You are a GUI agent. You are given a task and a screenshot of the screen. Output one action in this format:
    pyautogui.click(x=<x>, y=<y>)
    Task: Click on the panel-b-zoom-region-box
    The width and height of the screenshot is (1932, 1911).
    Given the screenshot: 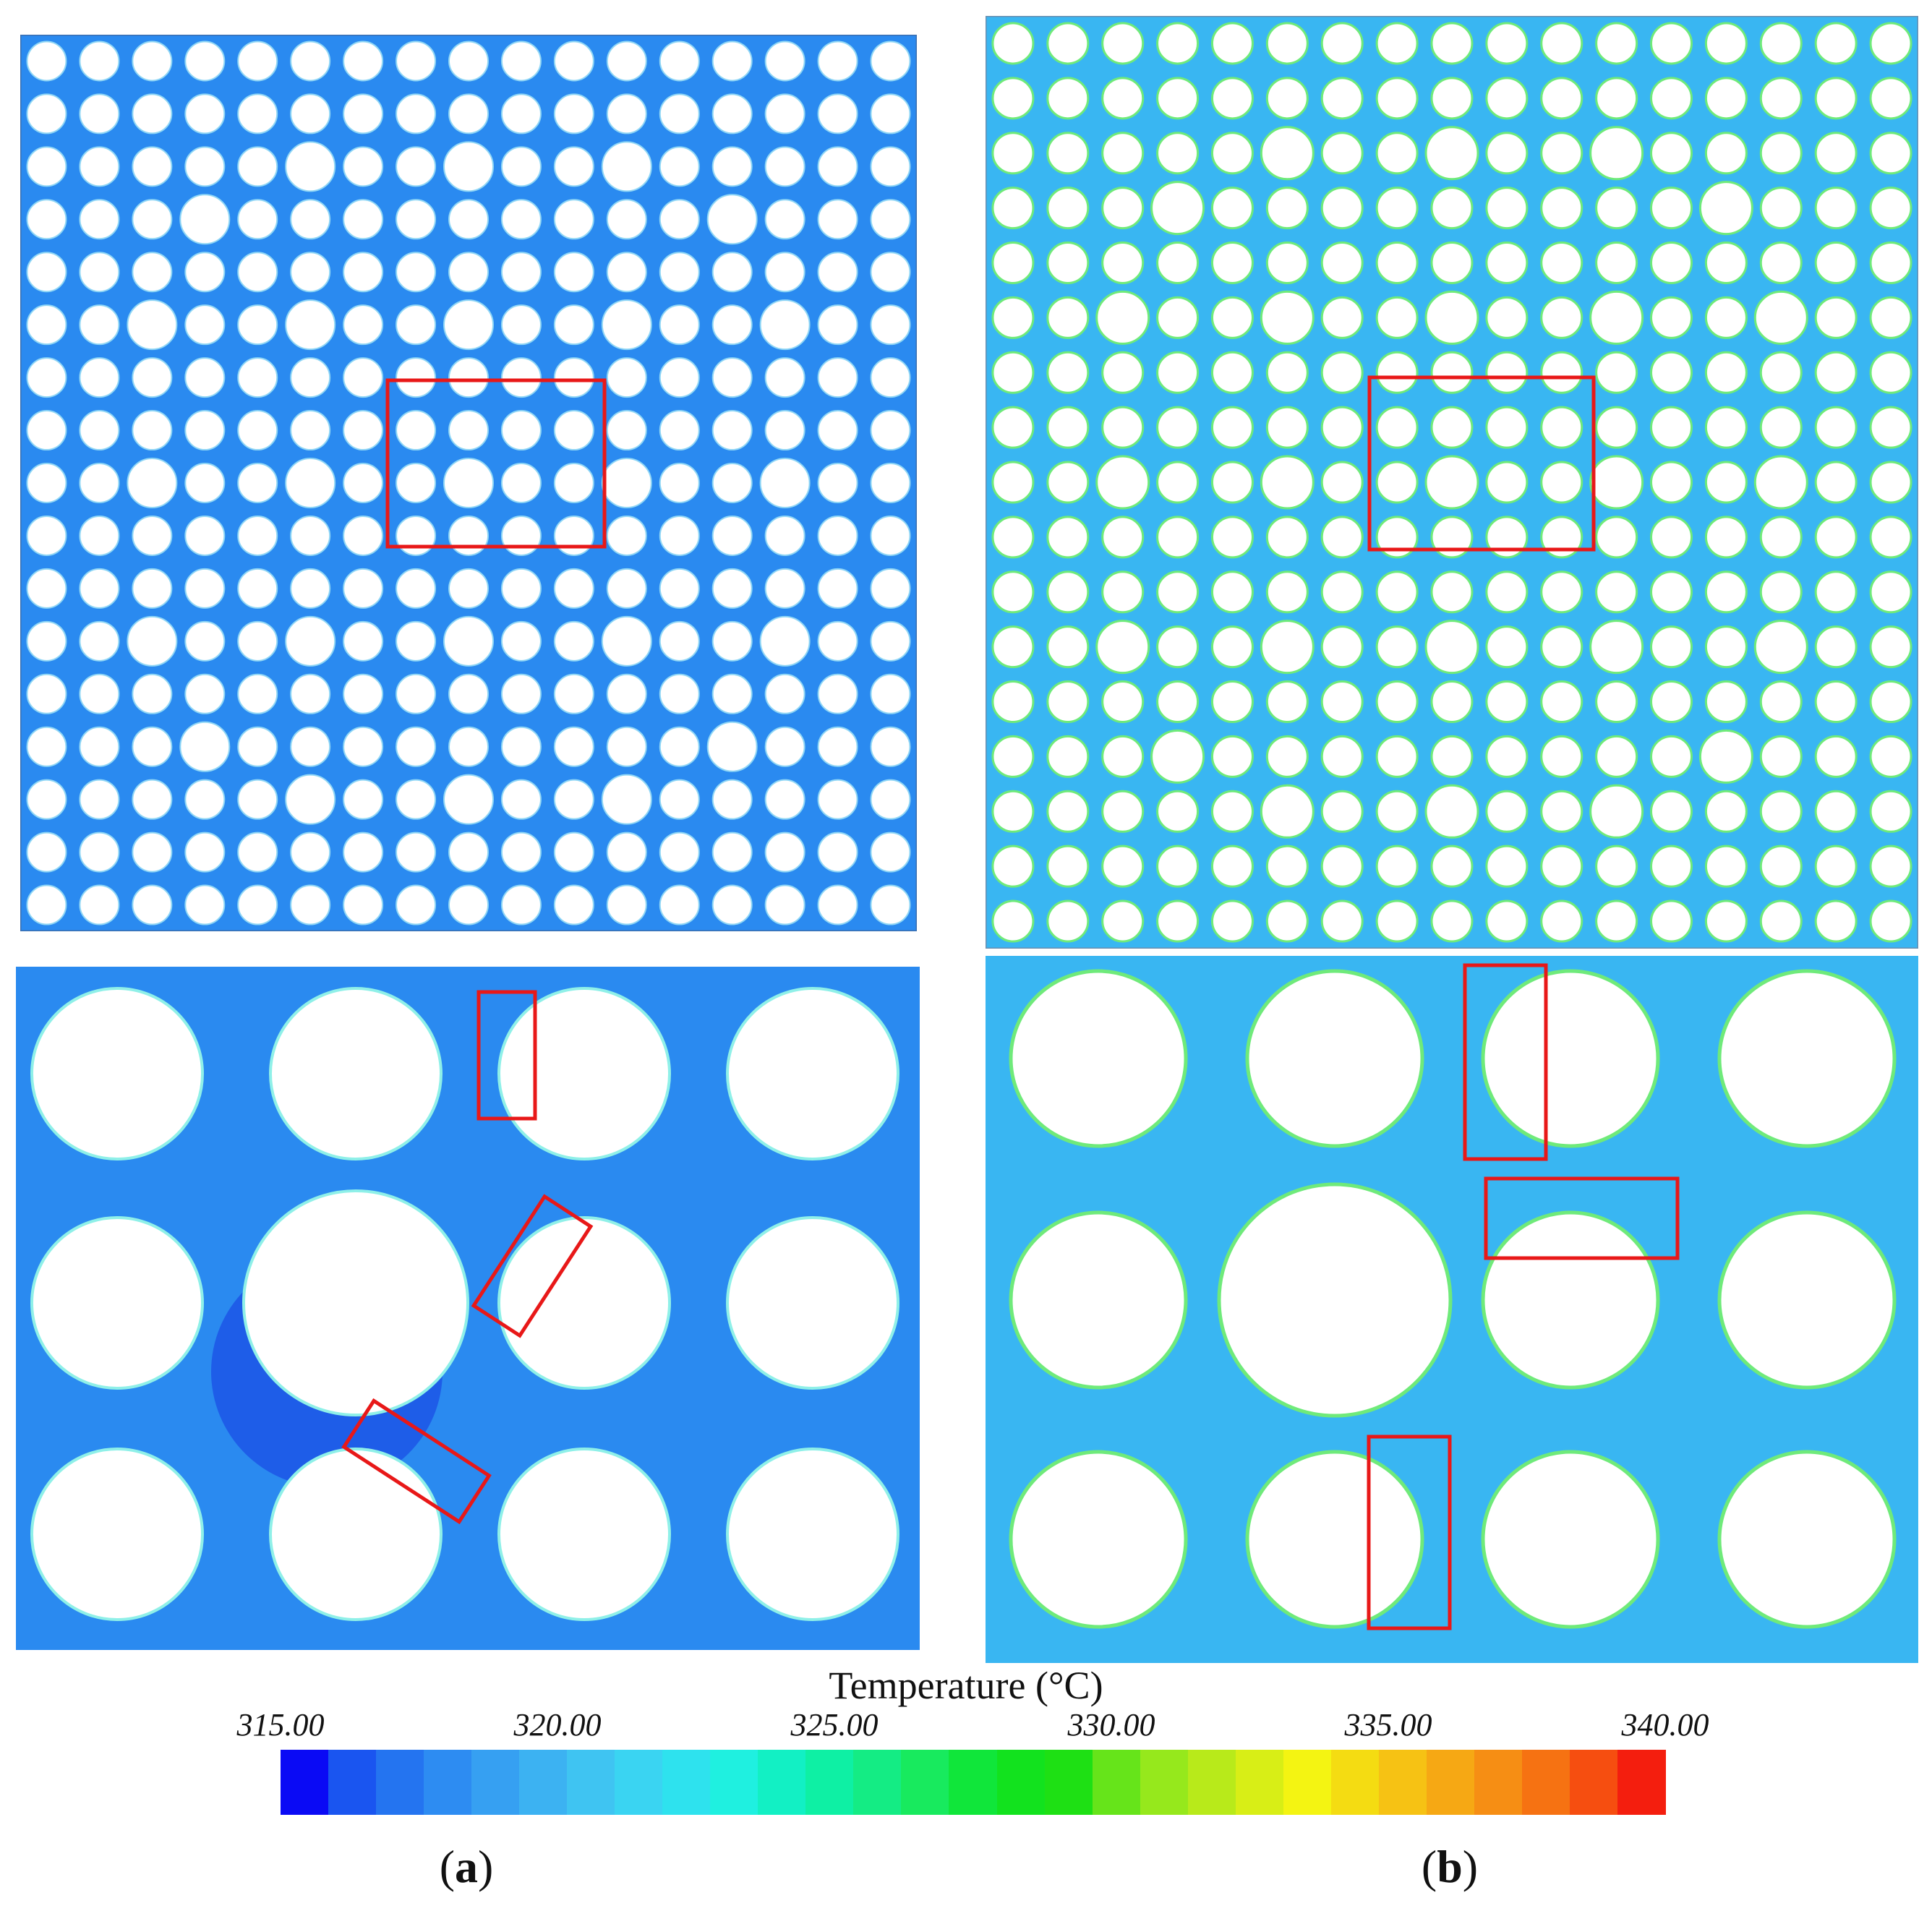 What is the action you would take?
    pyautogui.click(x=1481, y=464)
    